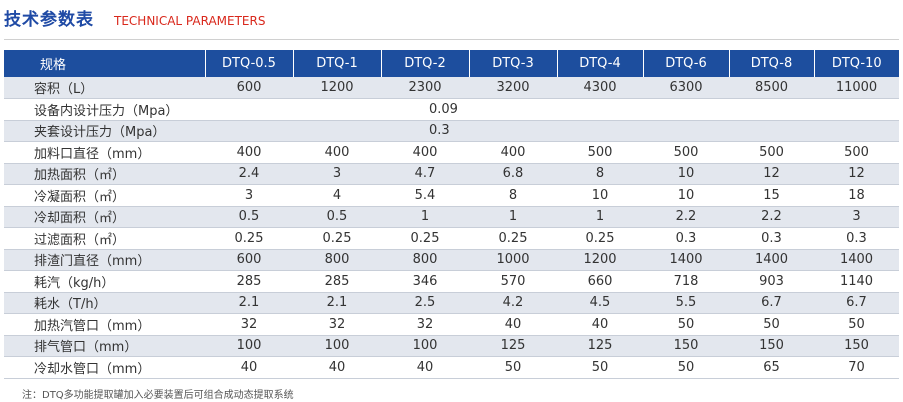 This screenshot has width=903, height=402. Describe the element at coordinates (104, 260) in the screenshot. I see `row-label: 排渣门直径（mm）` at that location.